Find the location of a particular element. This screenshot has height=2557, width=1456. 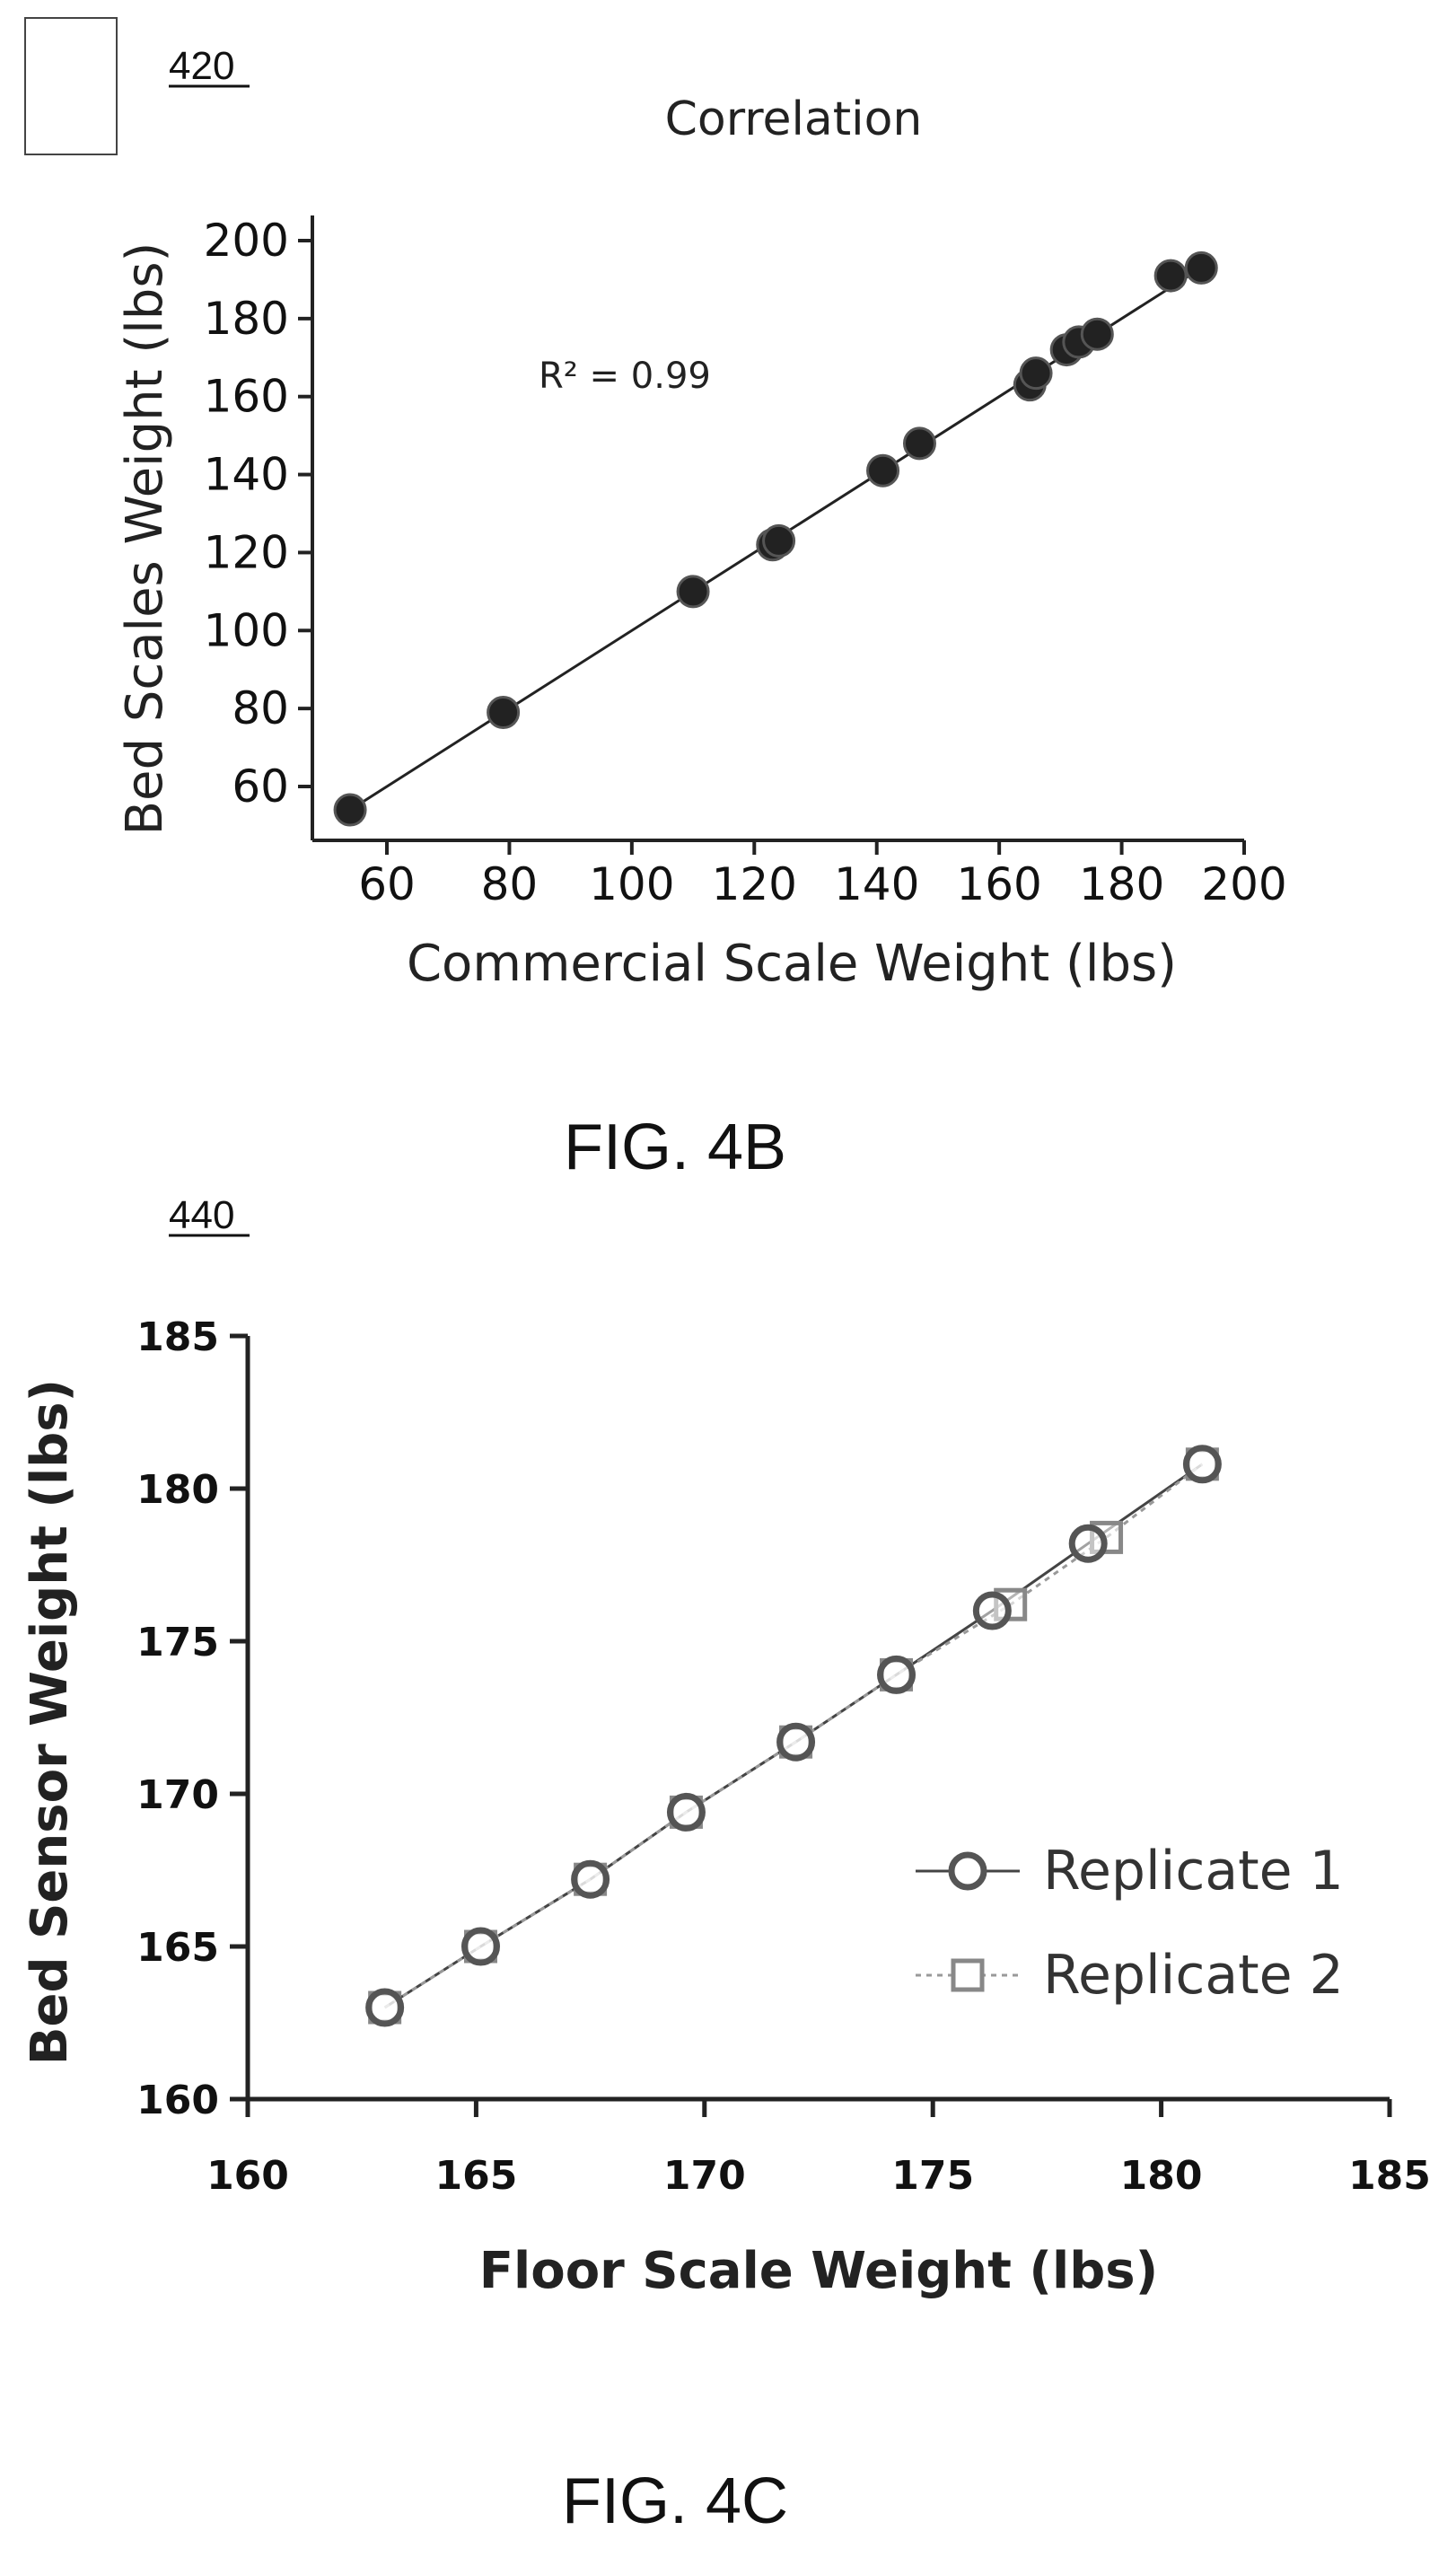

chart-b-y-tick-label: 120 is located at coordinates (247, 552).